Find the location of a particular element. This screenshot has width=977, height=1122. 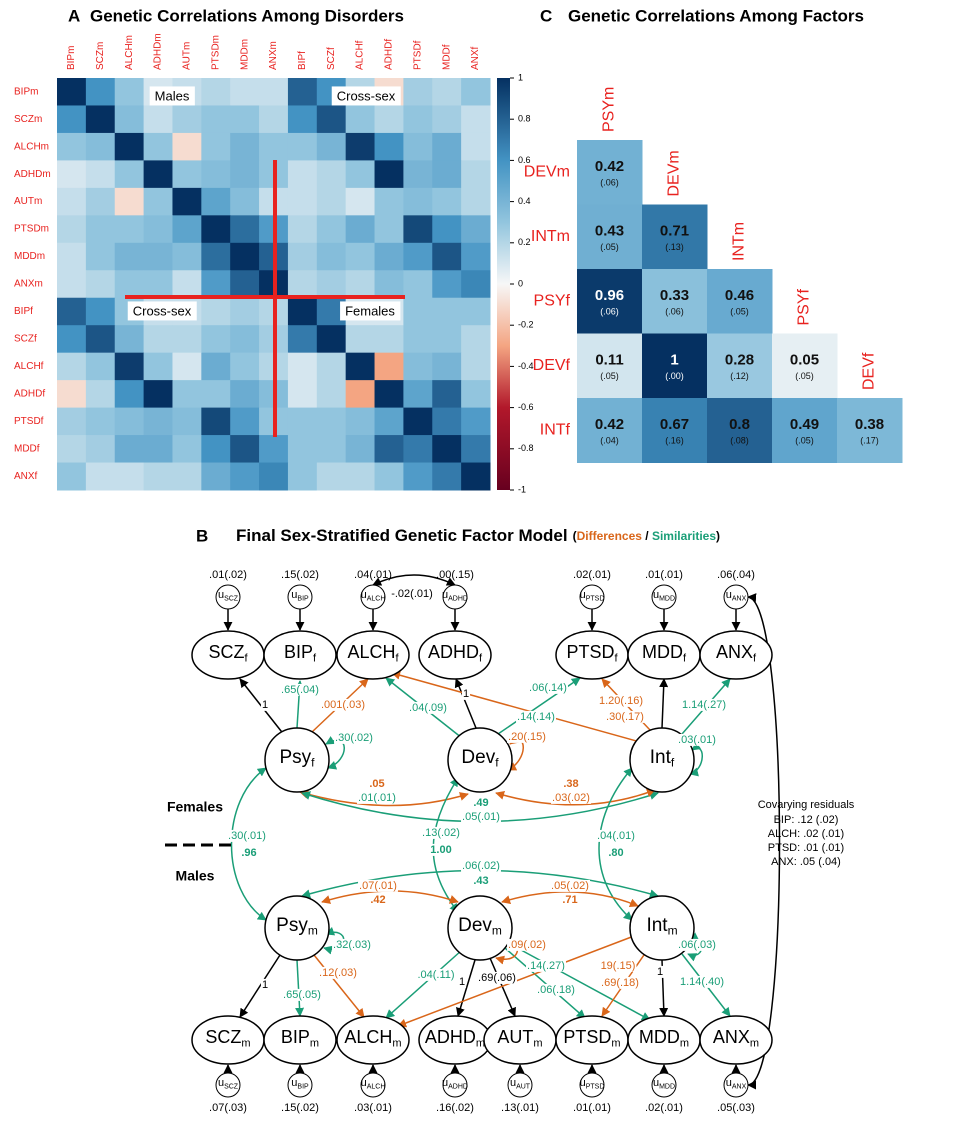

indicator-label: AUTm is located at coordinates (519, 1038).